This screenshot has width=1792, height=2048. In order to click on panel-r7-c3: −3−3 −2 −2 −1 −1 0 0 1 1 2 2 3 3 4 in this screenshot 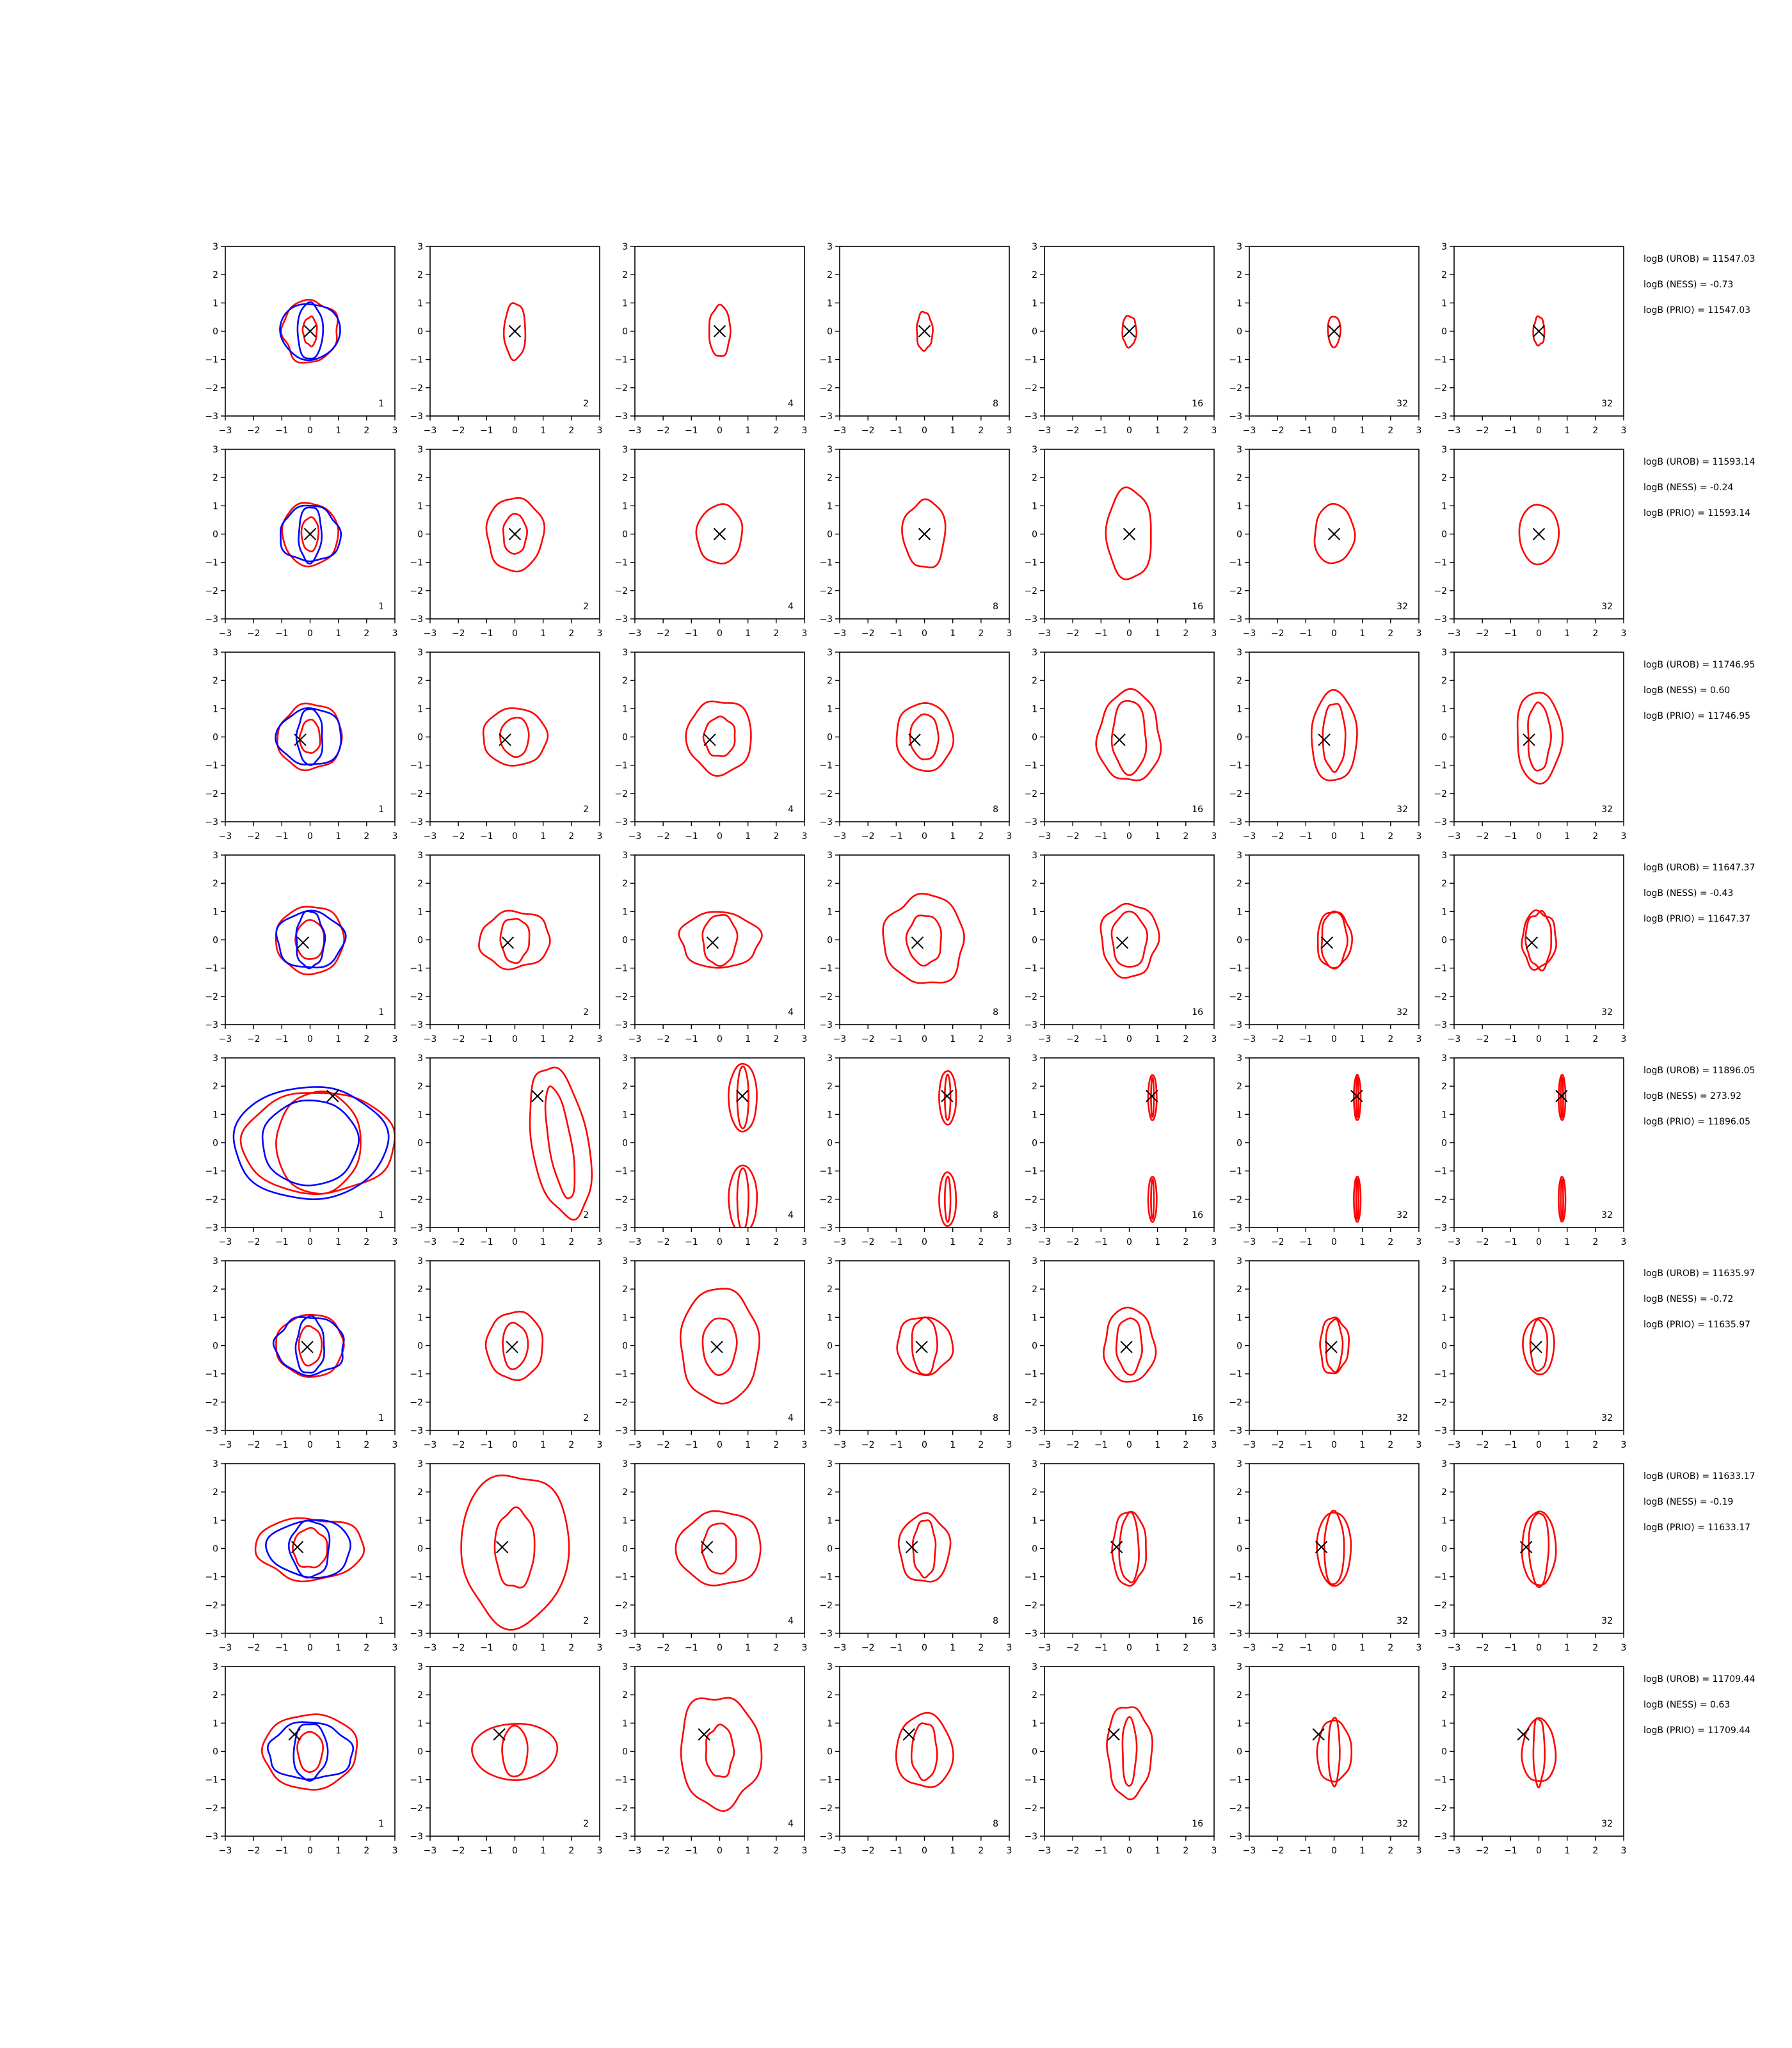, I will do `click(710, 1556)`.